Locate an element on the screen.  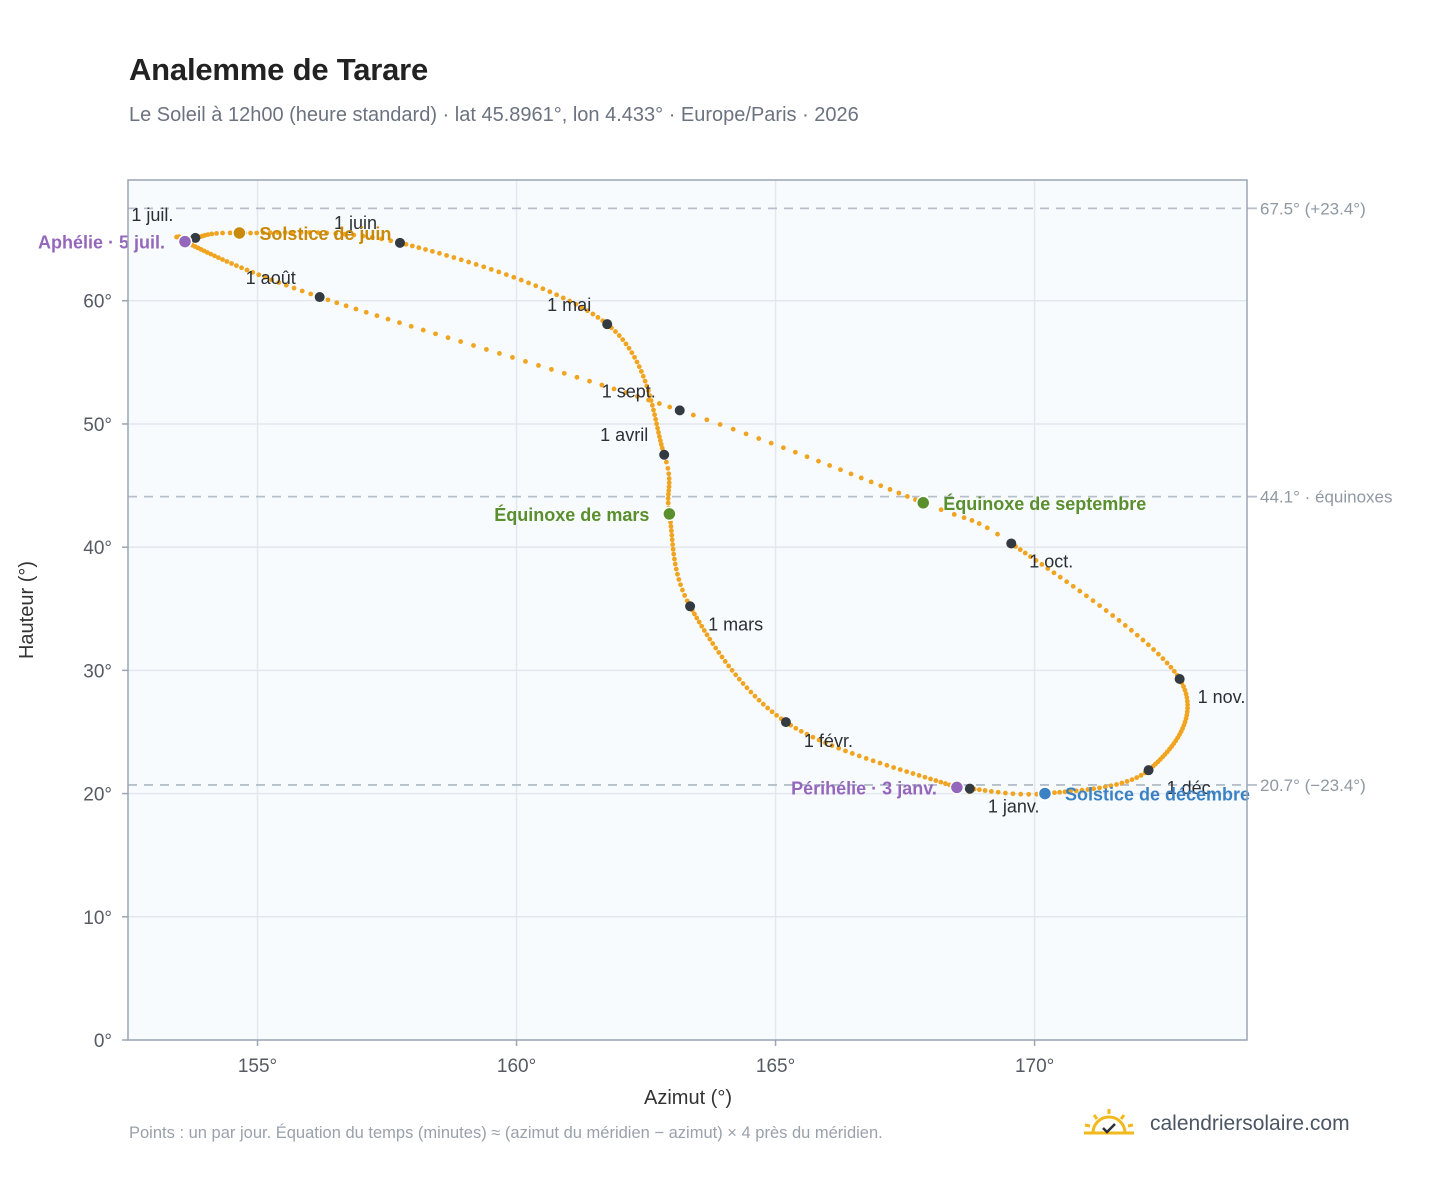
y-tick-label: 50° is located at coordinates (97, 425).